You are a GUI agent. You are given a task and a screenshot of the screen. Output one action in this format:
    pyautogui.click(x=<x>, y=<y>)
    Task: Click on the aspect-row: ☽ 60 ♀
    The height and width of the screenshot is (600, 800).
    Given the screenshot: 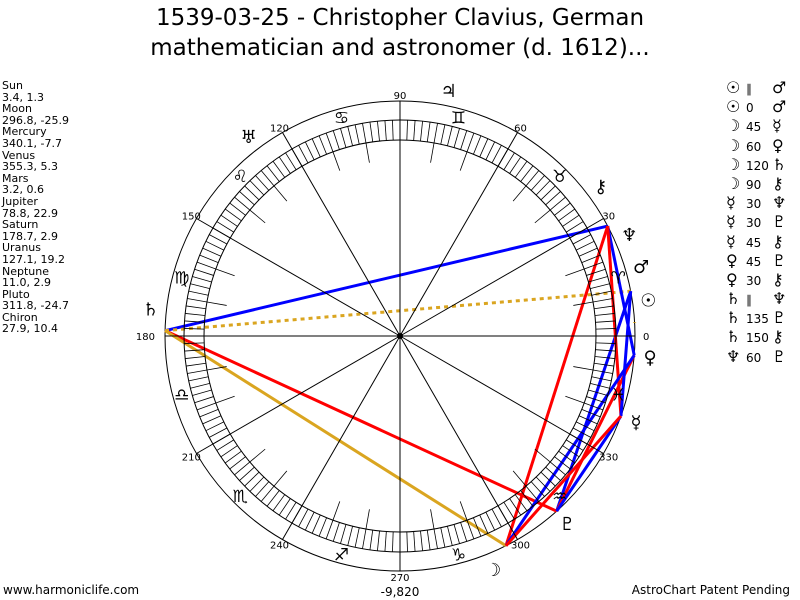 What is the action you would take?
    pyautogui.click(x=756, y=145)
    